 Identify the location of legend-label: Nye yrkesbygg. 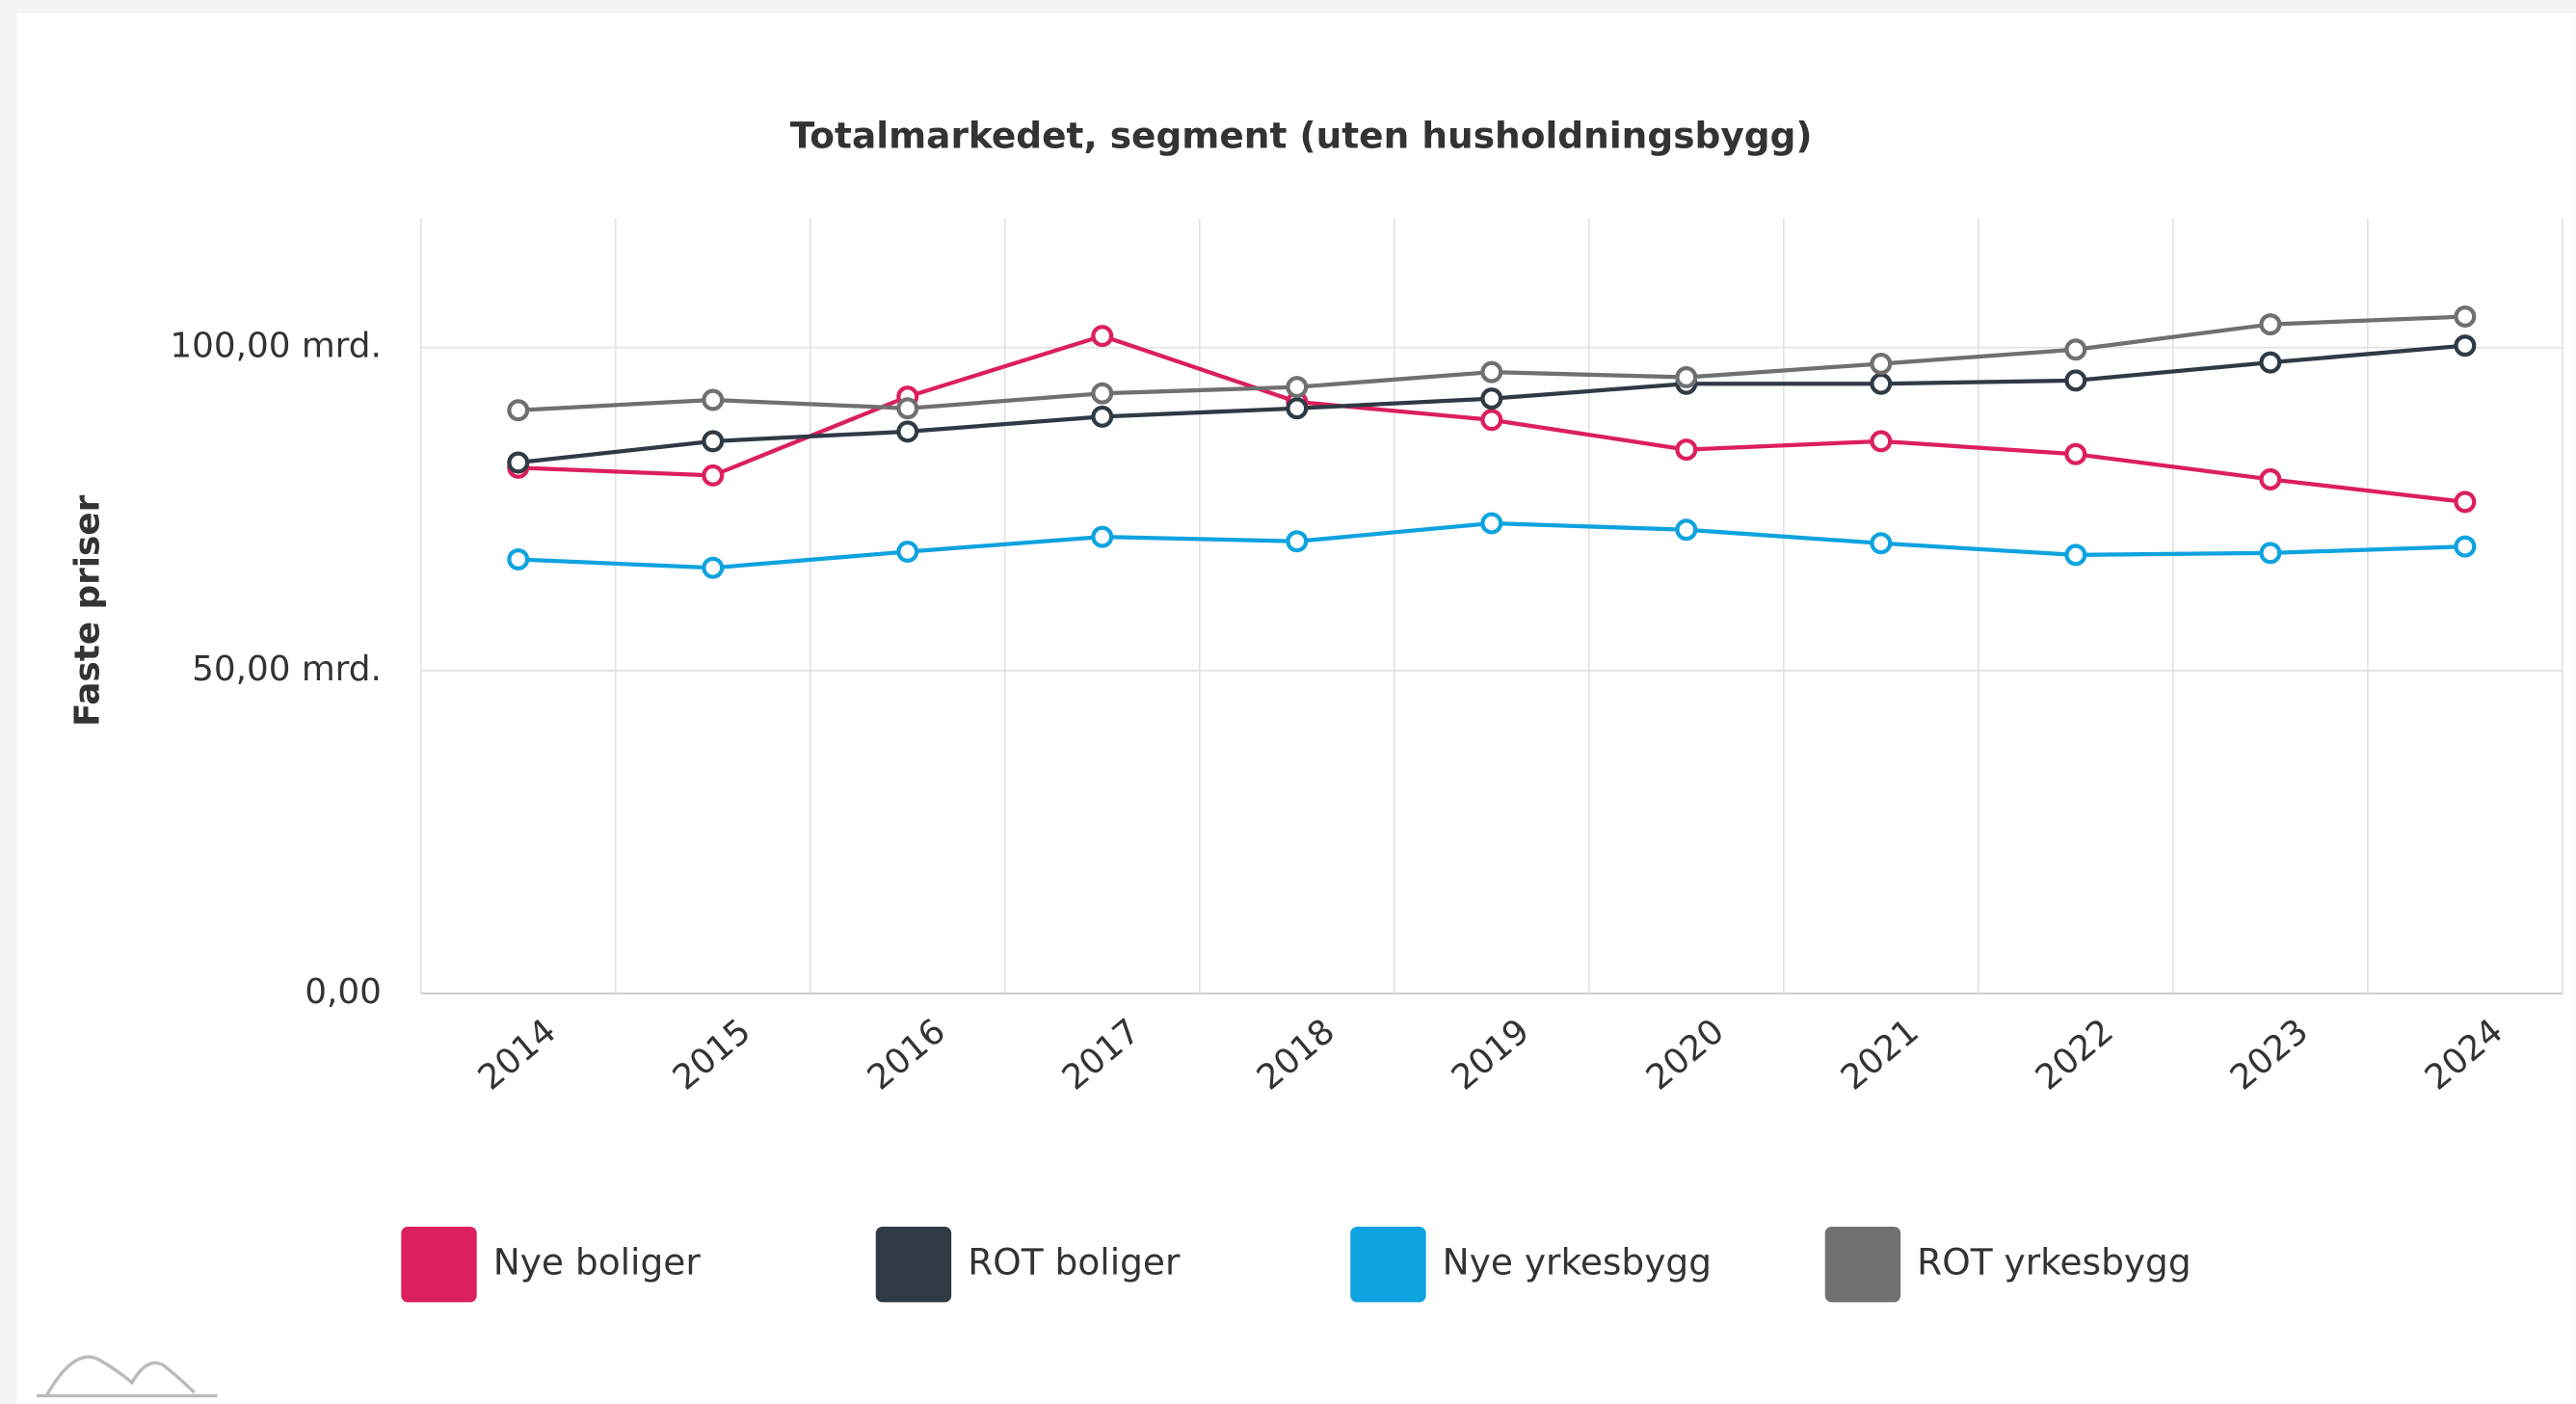
(1577, 1262).